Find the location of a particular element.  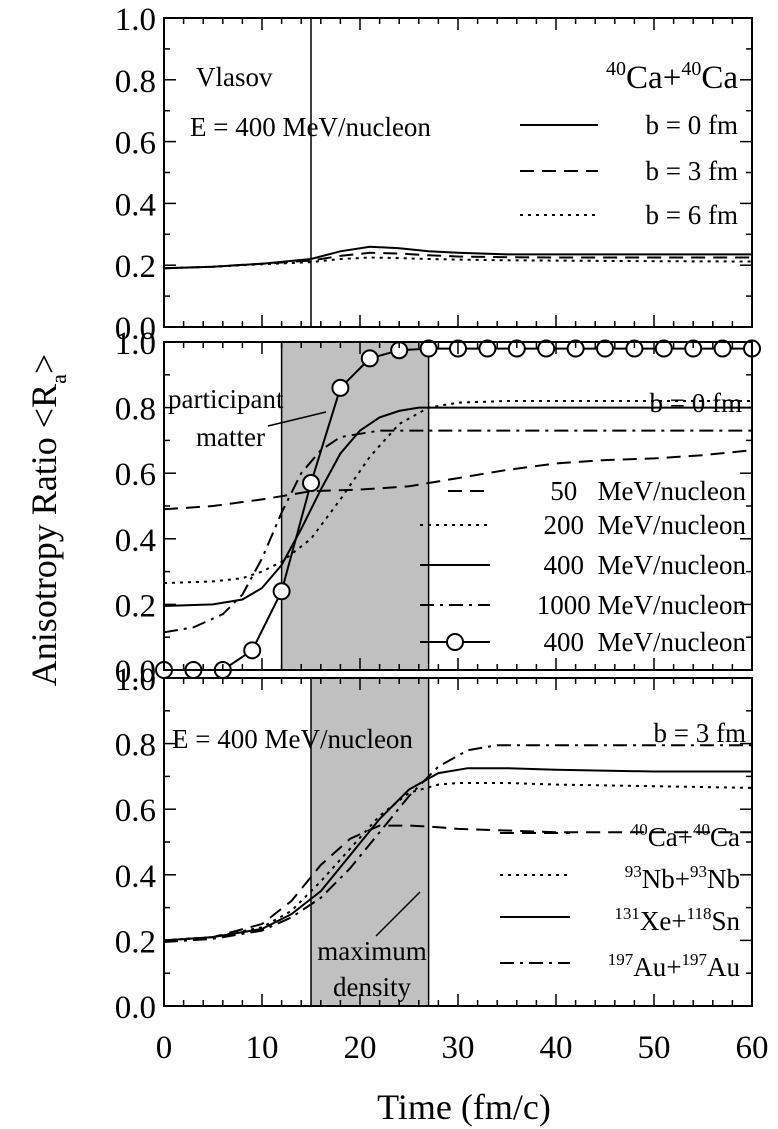

legend-label-3: 131Xe+118Sn is located at coordinates (677, 920).